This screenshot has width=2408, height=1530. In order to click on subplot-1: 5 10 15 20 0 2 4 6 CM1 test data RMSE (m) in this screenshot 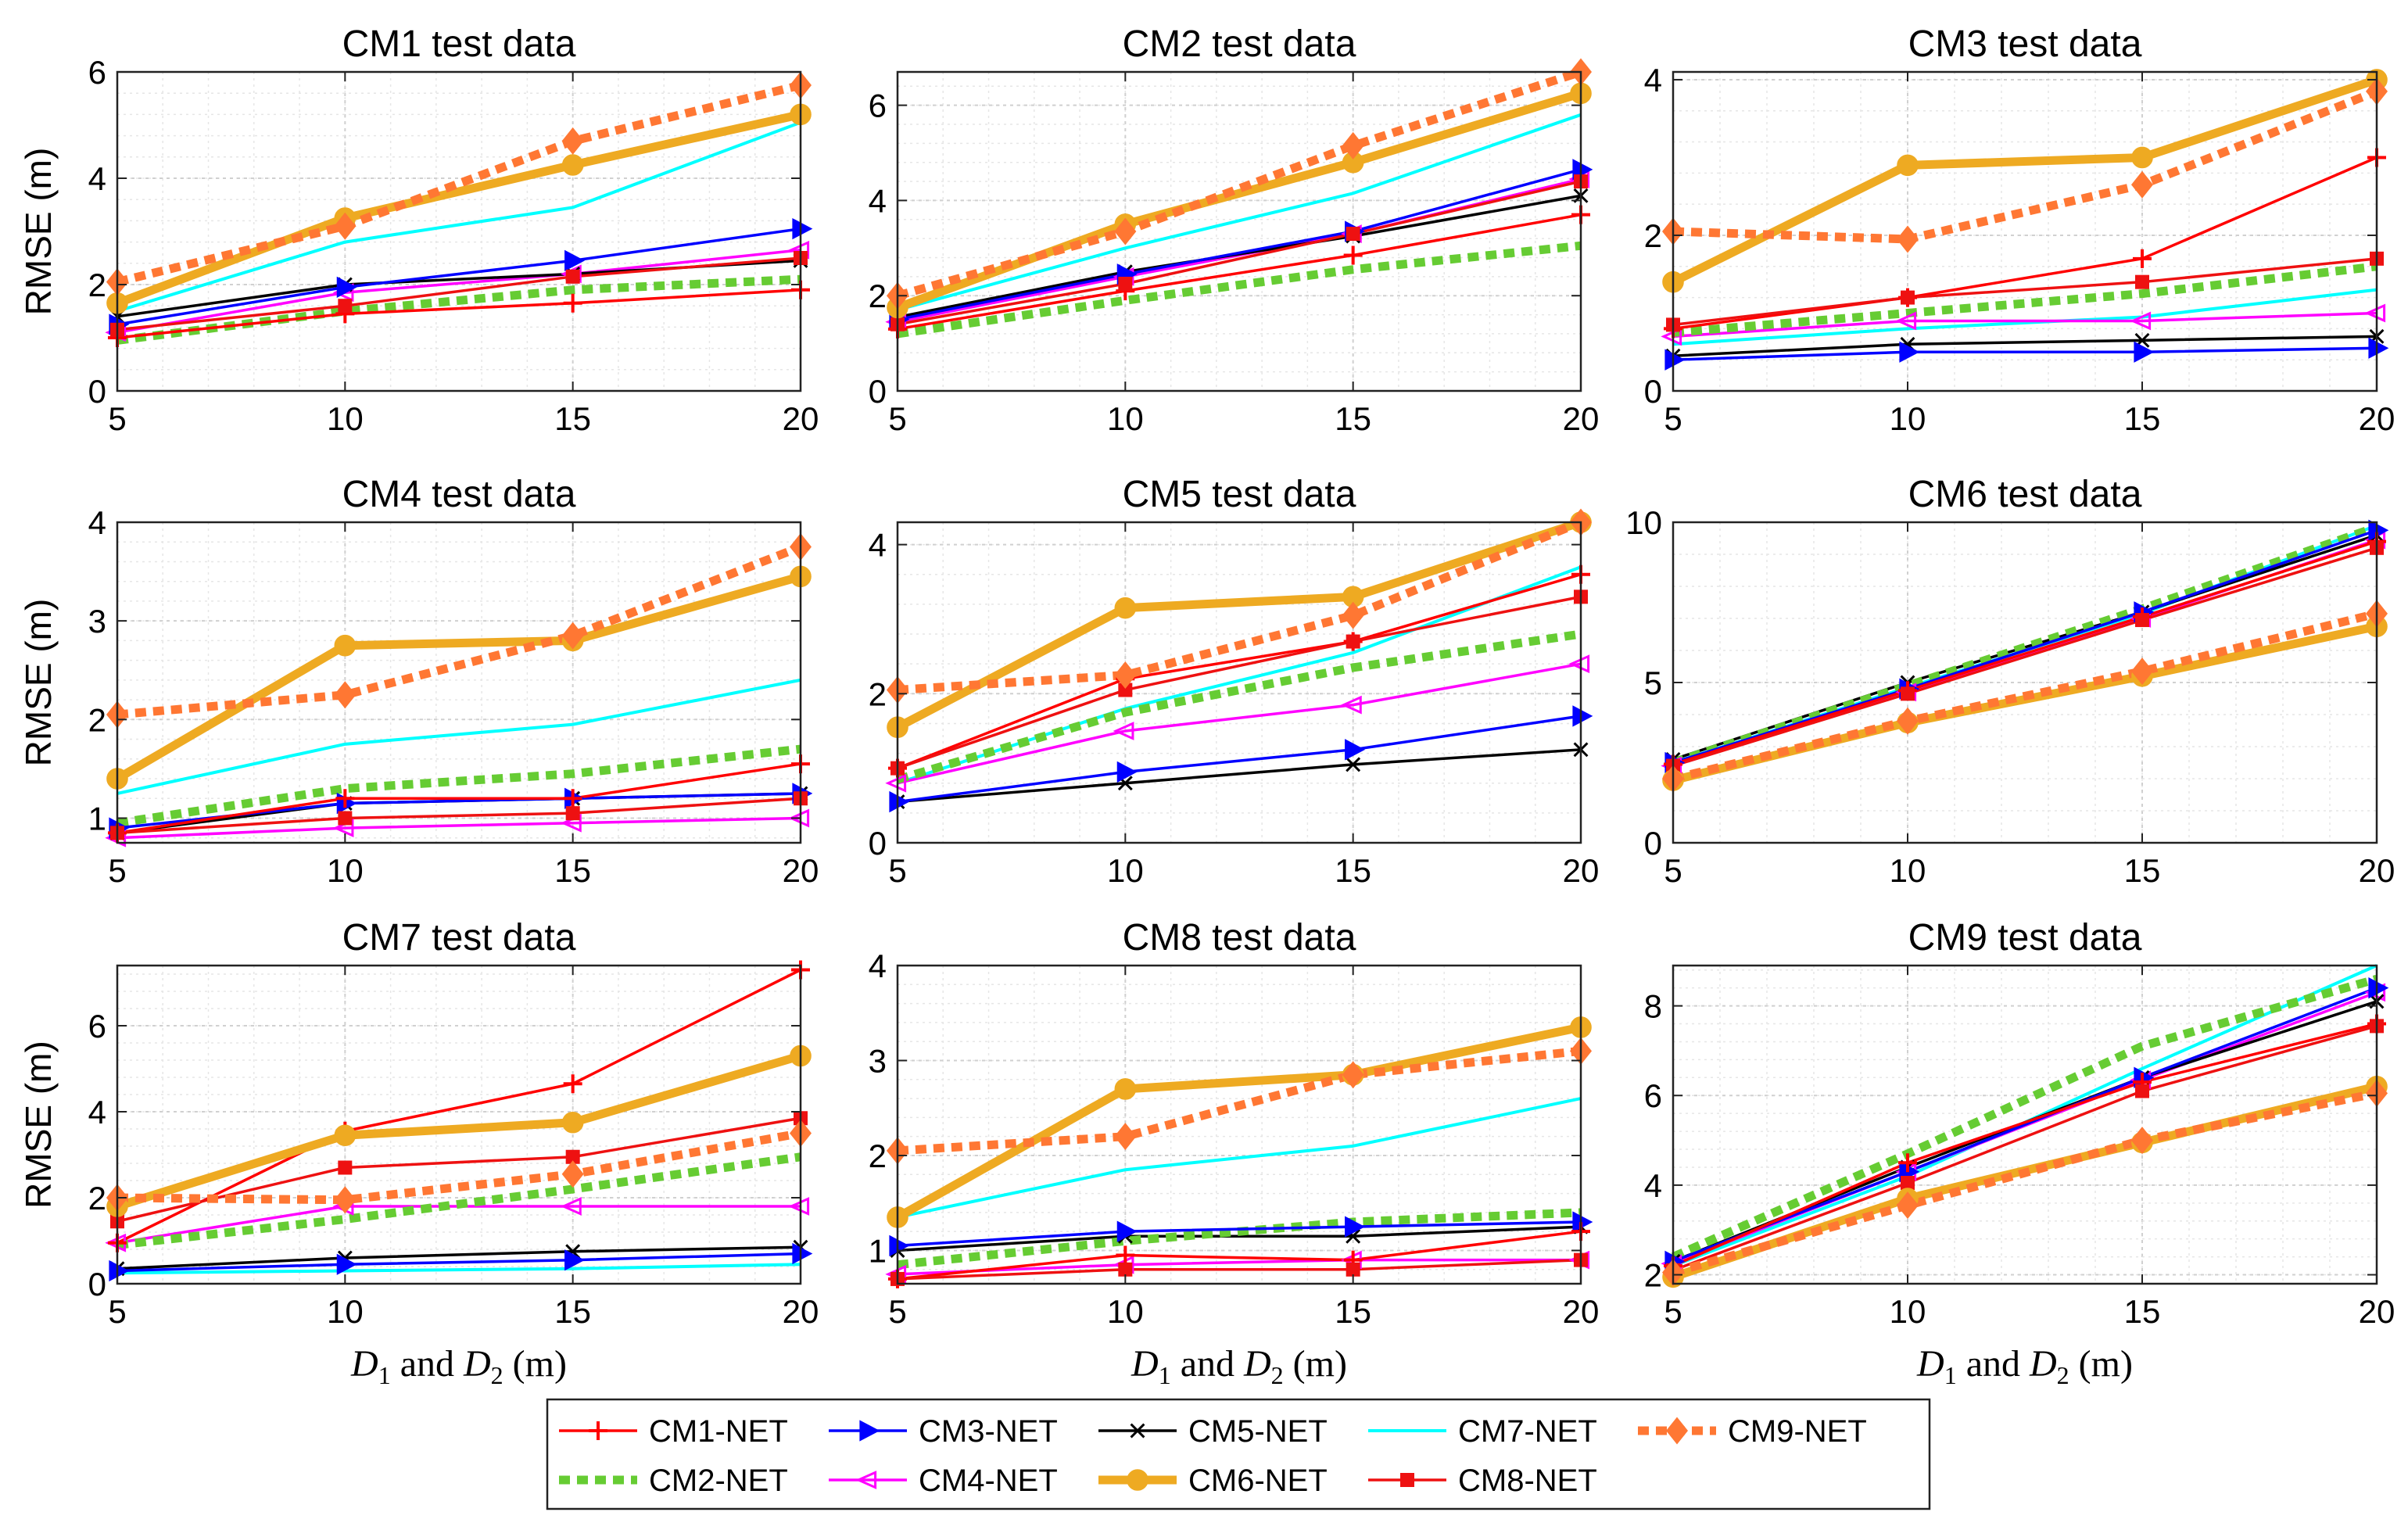, I will do `click(419, 230)`.